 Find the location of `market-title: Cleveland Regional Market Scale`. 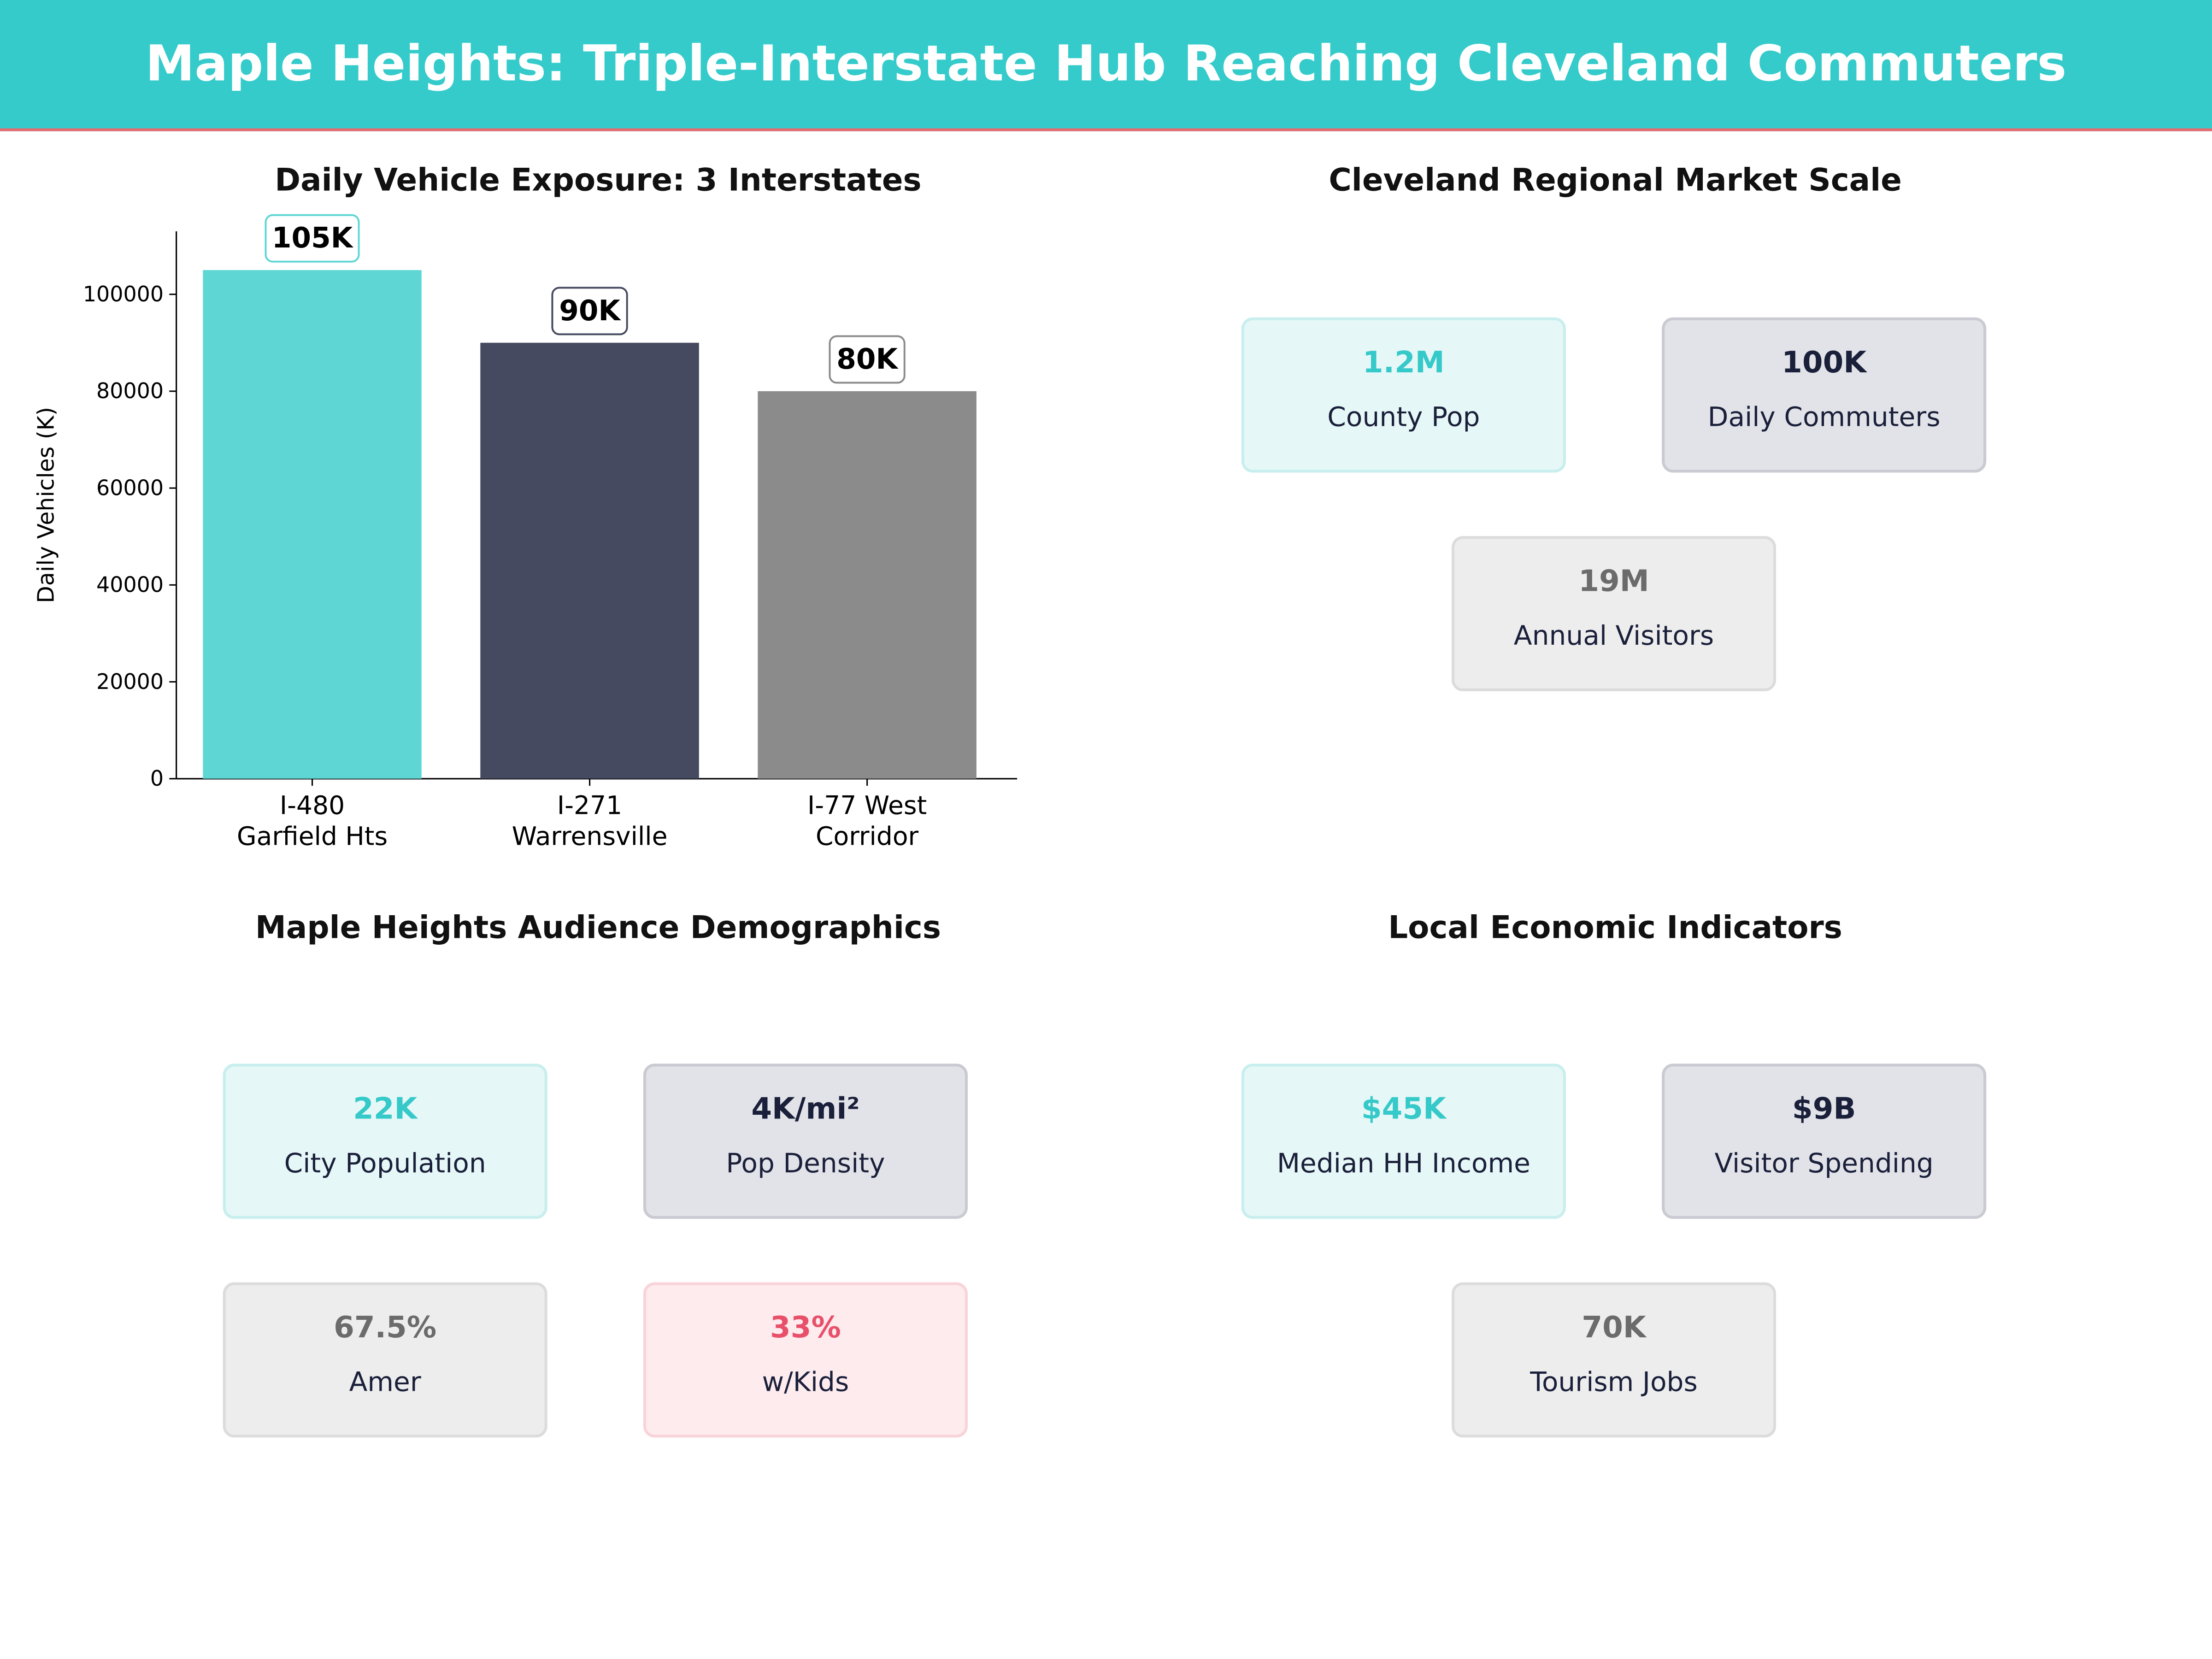

market-title: Cleveland Regional Market Scale is located at coordinates (1615, 181).